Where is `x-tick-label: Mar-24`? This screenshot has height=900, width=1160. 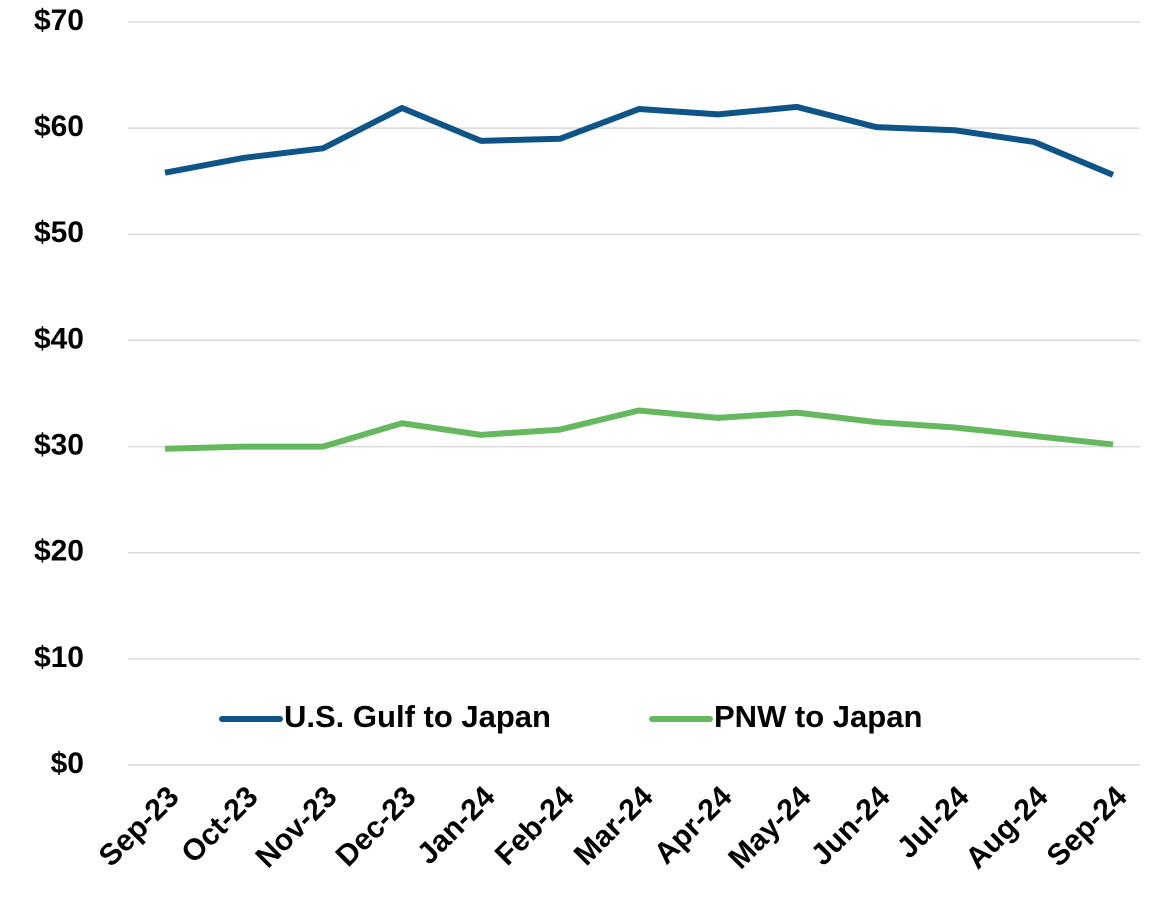
x-tick-label: Mar-24 is located at coordinates (614, 826).